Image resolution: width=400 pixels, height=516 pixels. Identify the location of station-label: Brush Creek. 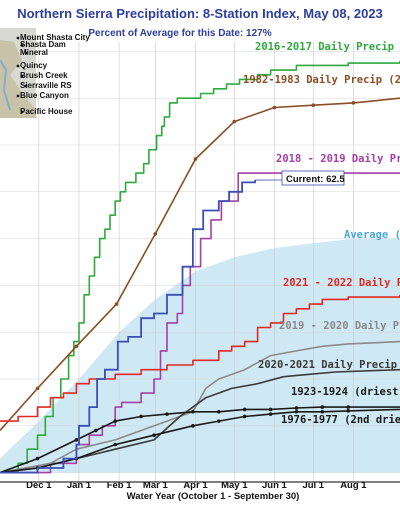
(44, 75).